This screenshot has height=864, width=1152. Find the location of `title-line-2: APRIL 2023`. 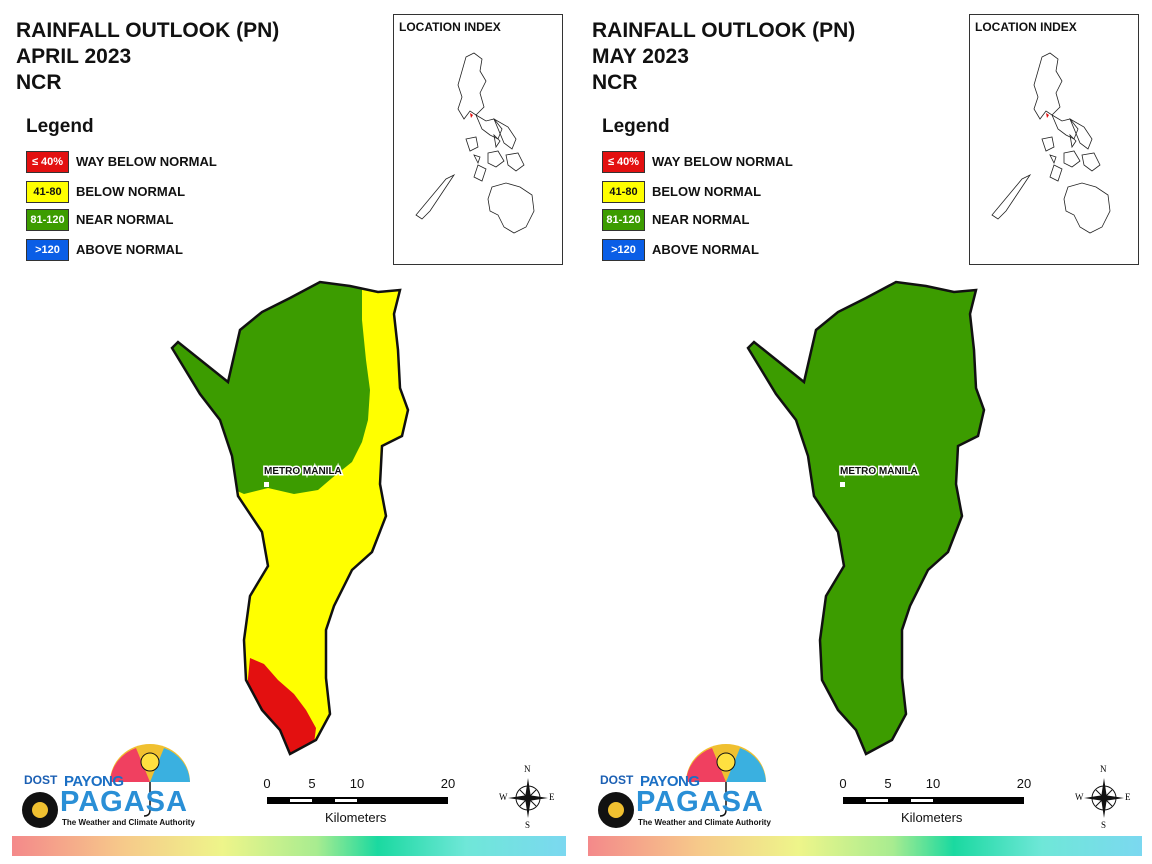

title-line-2: APRIL 2023 is located at coordinates (74, 56).